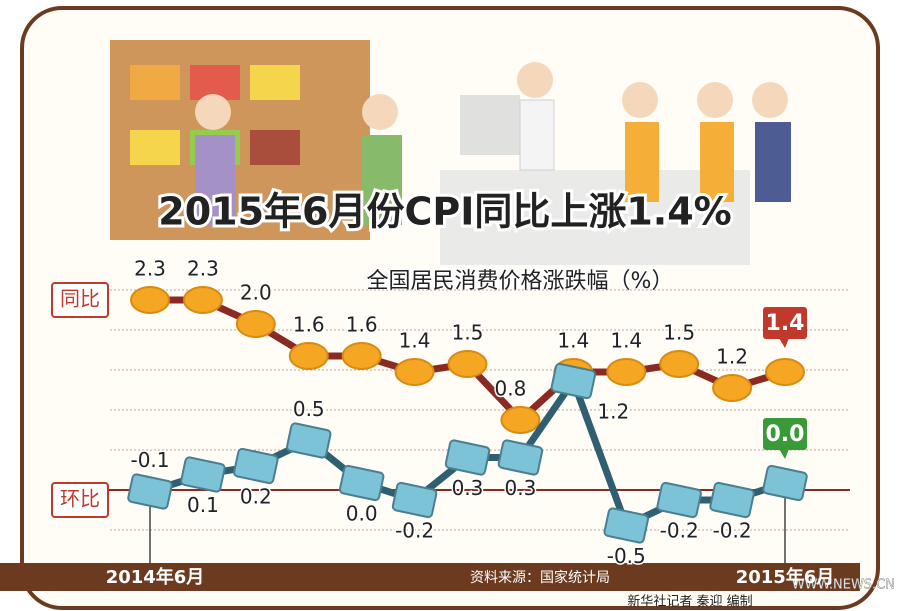  Describe the element at coordinates (430, 577) in the screenshot. I see `footer-bar` at that location.